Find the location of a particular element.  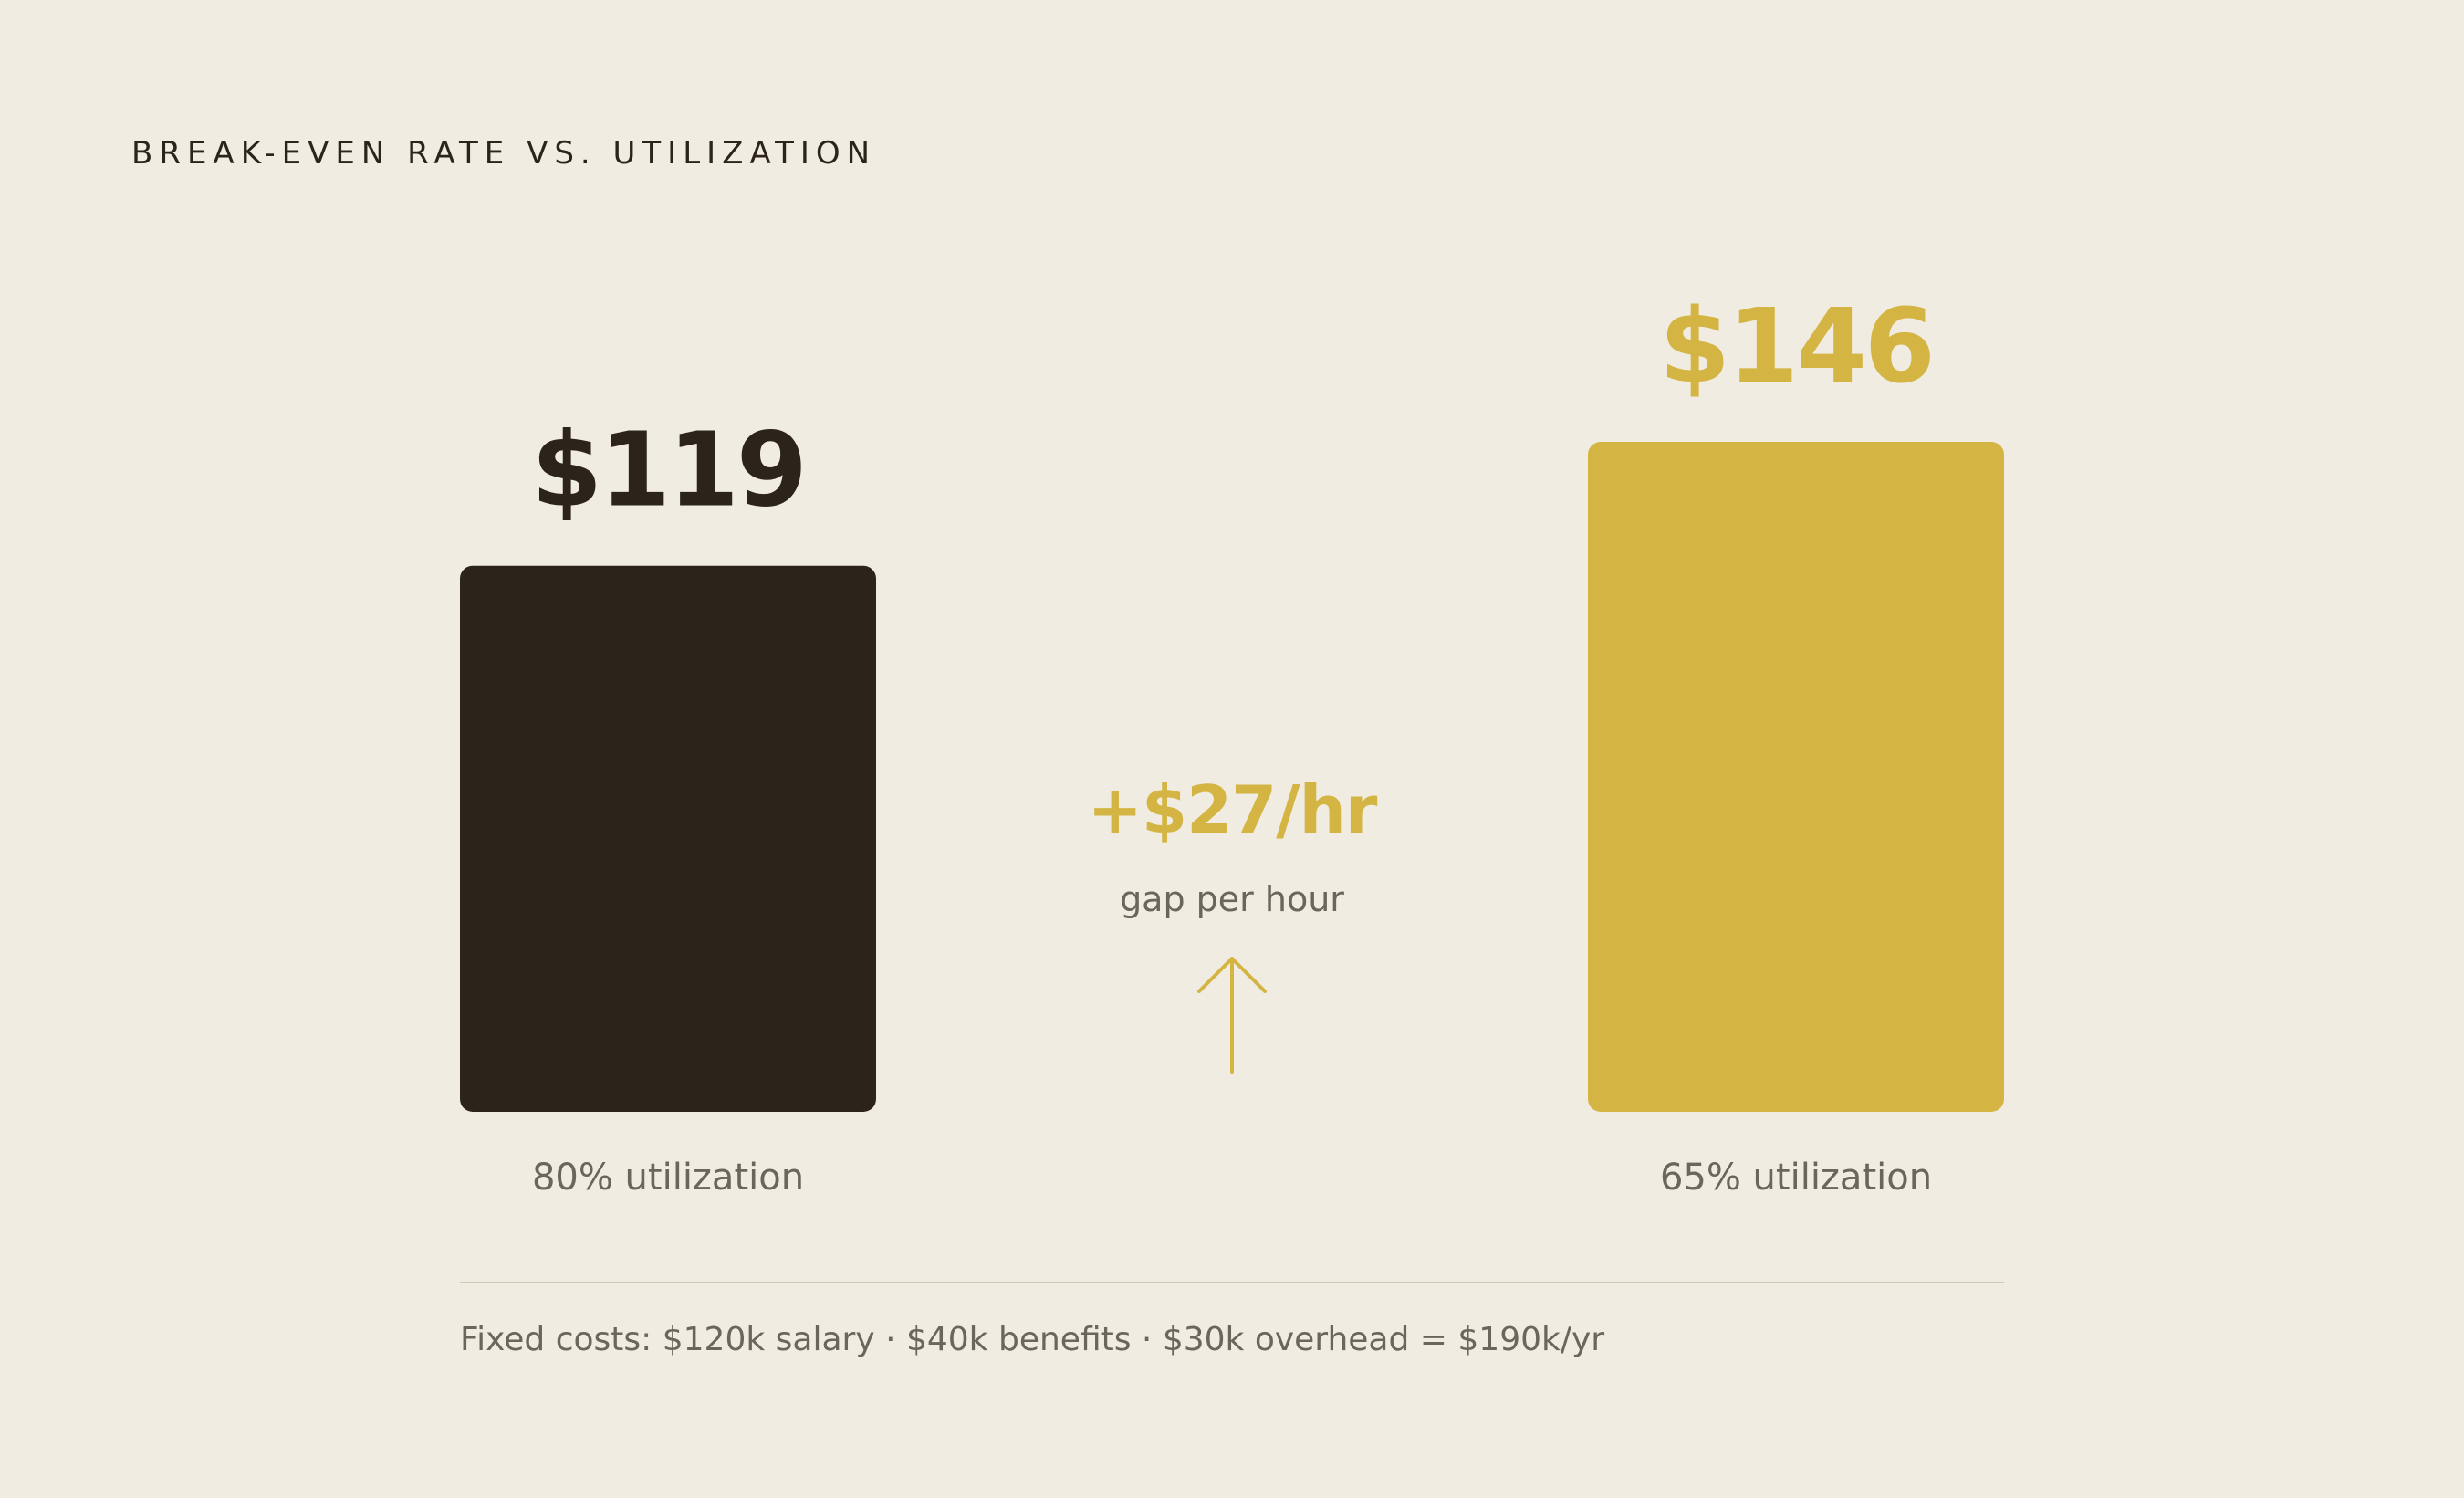

gap-value-label: +$27/hr is located at coordinates (1233, 809).